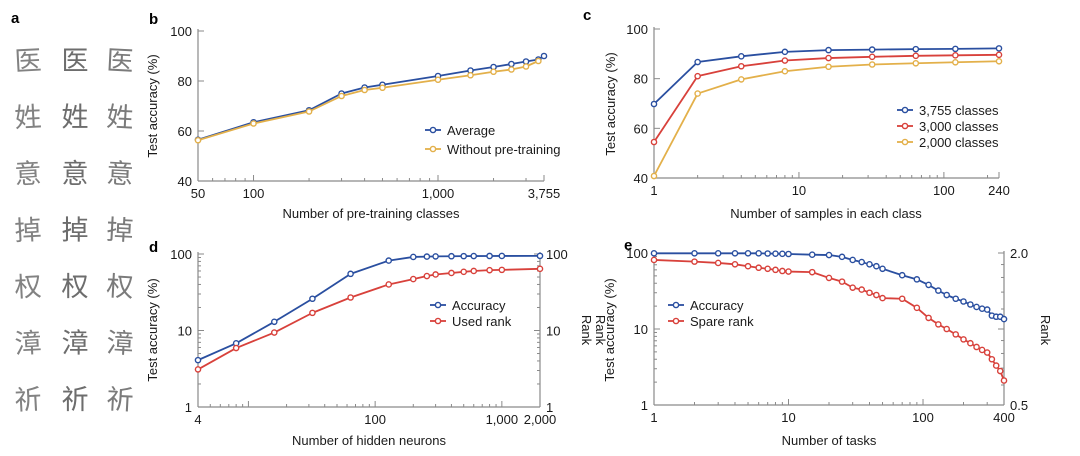 The height and width of the screenshot is (456, 1080). I want to click on panel-e-right-y-axis-label: Rank, so click(1045, 330).